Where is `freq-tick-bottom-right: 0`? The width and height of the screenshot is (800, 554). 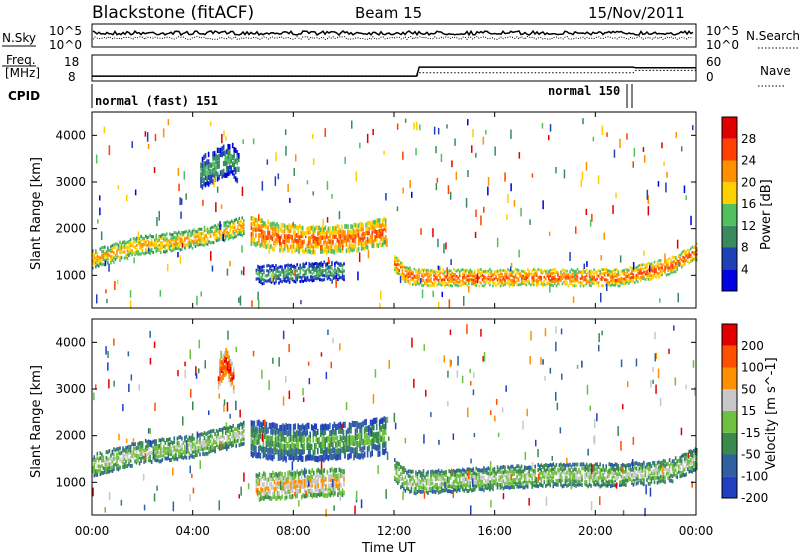
freq-tick-bottom-right: 0 is located at coordinates (710, 77).